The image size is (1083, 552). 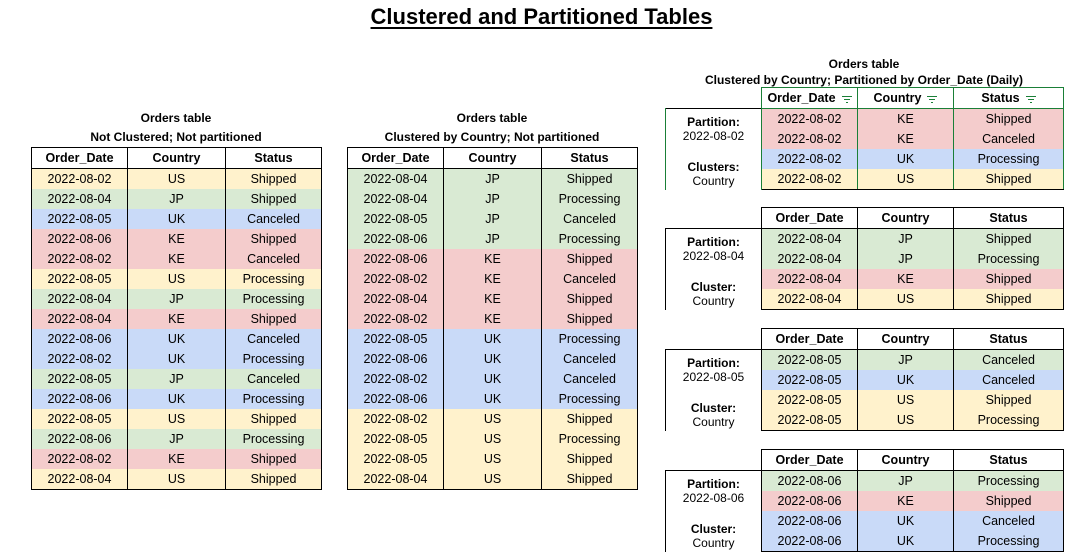 I want to click on table-row: 2022-08-05 US Shipped, so click(x=492, y=459).